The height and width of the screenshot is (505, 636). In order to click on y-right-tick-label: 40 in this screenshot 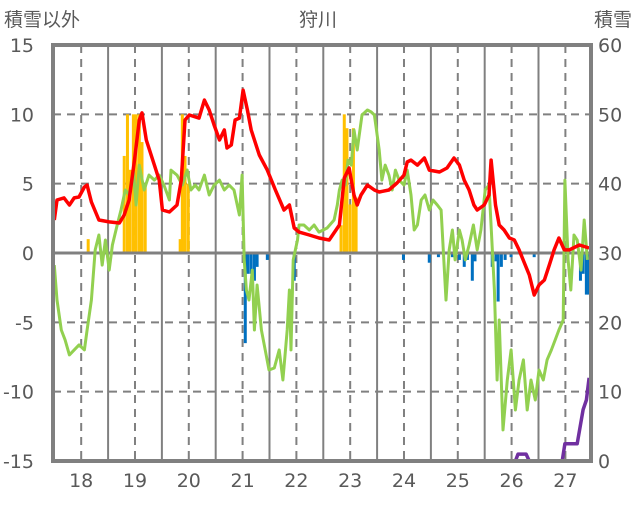, I will do `click(610, 185)`.